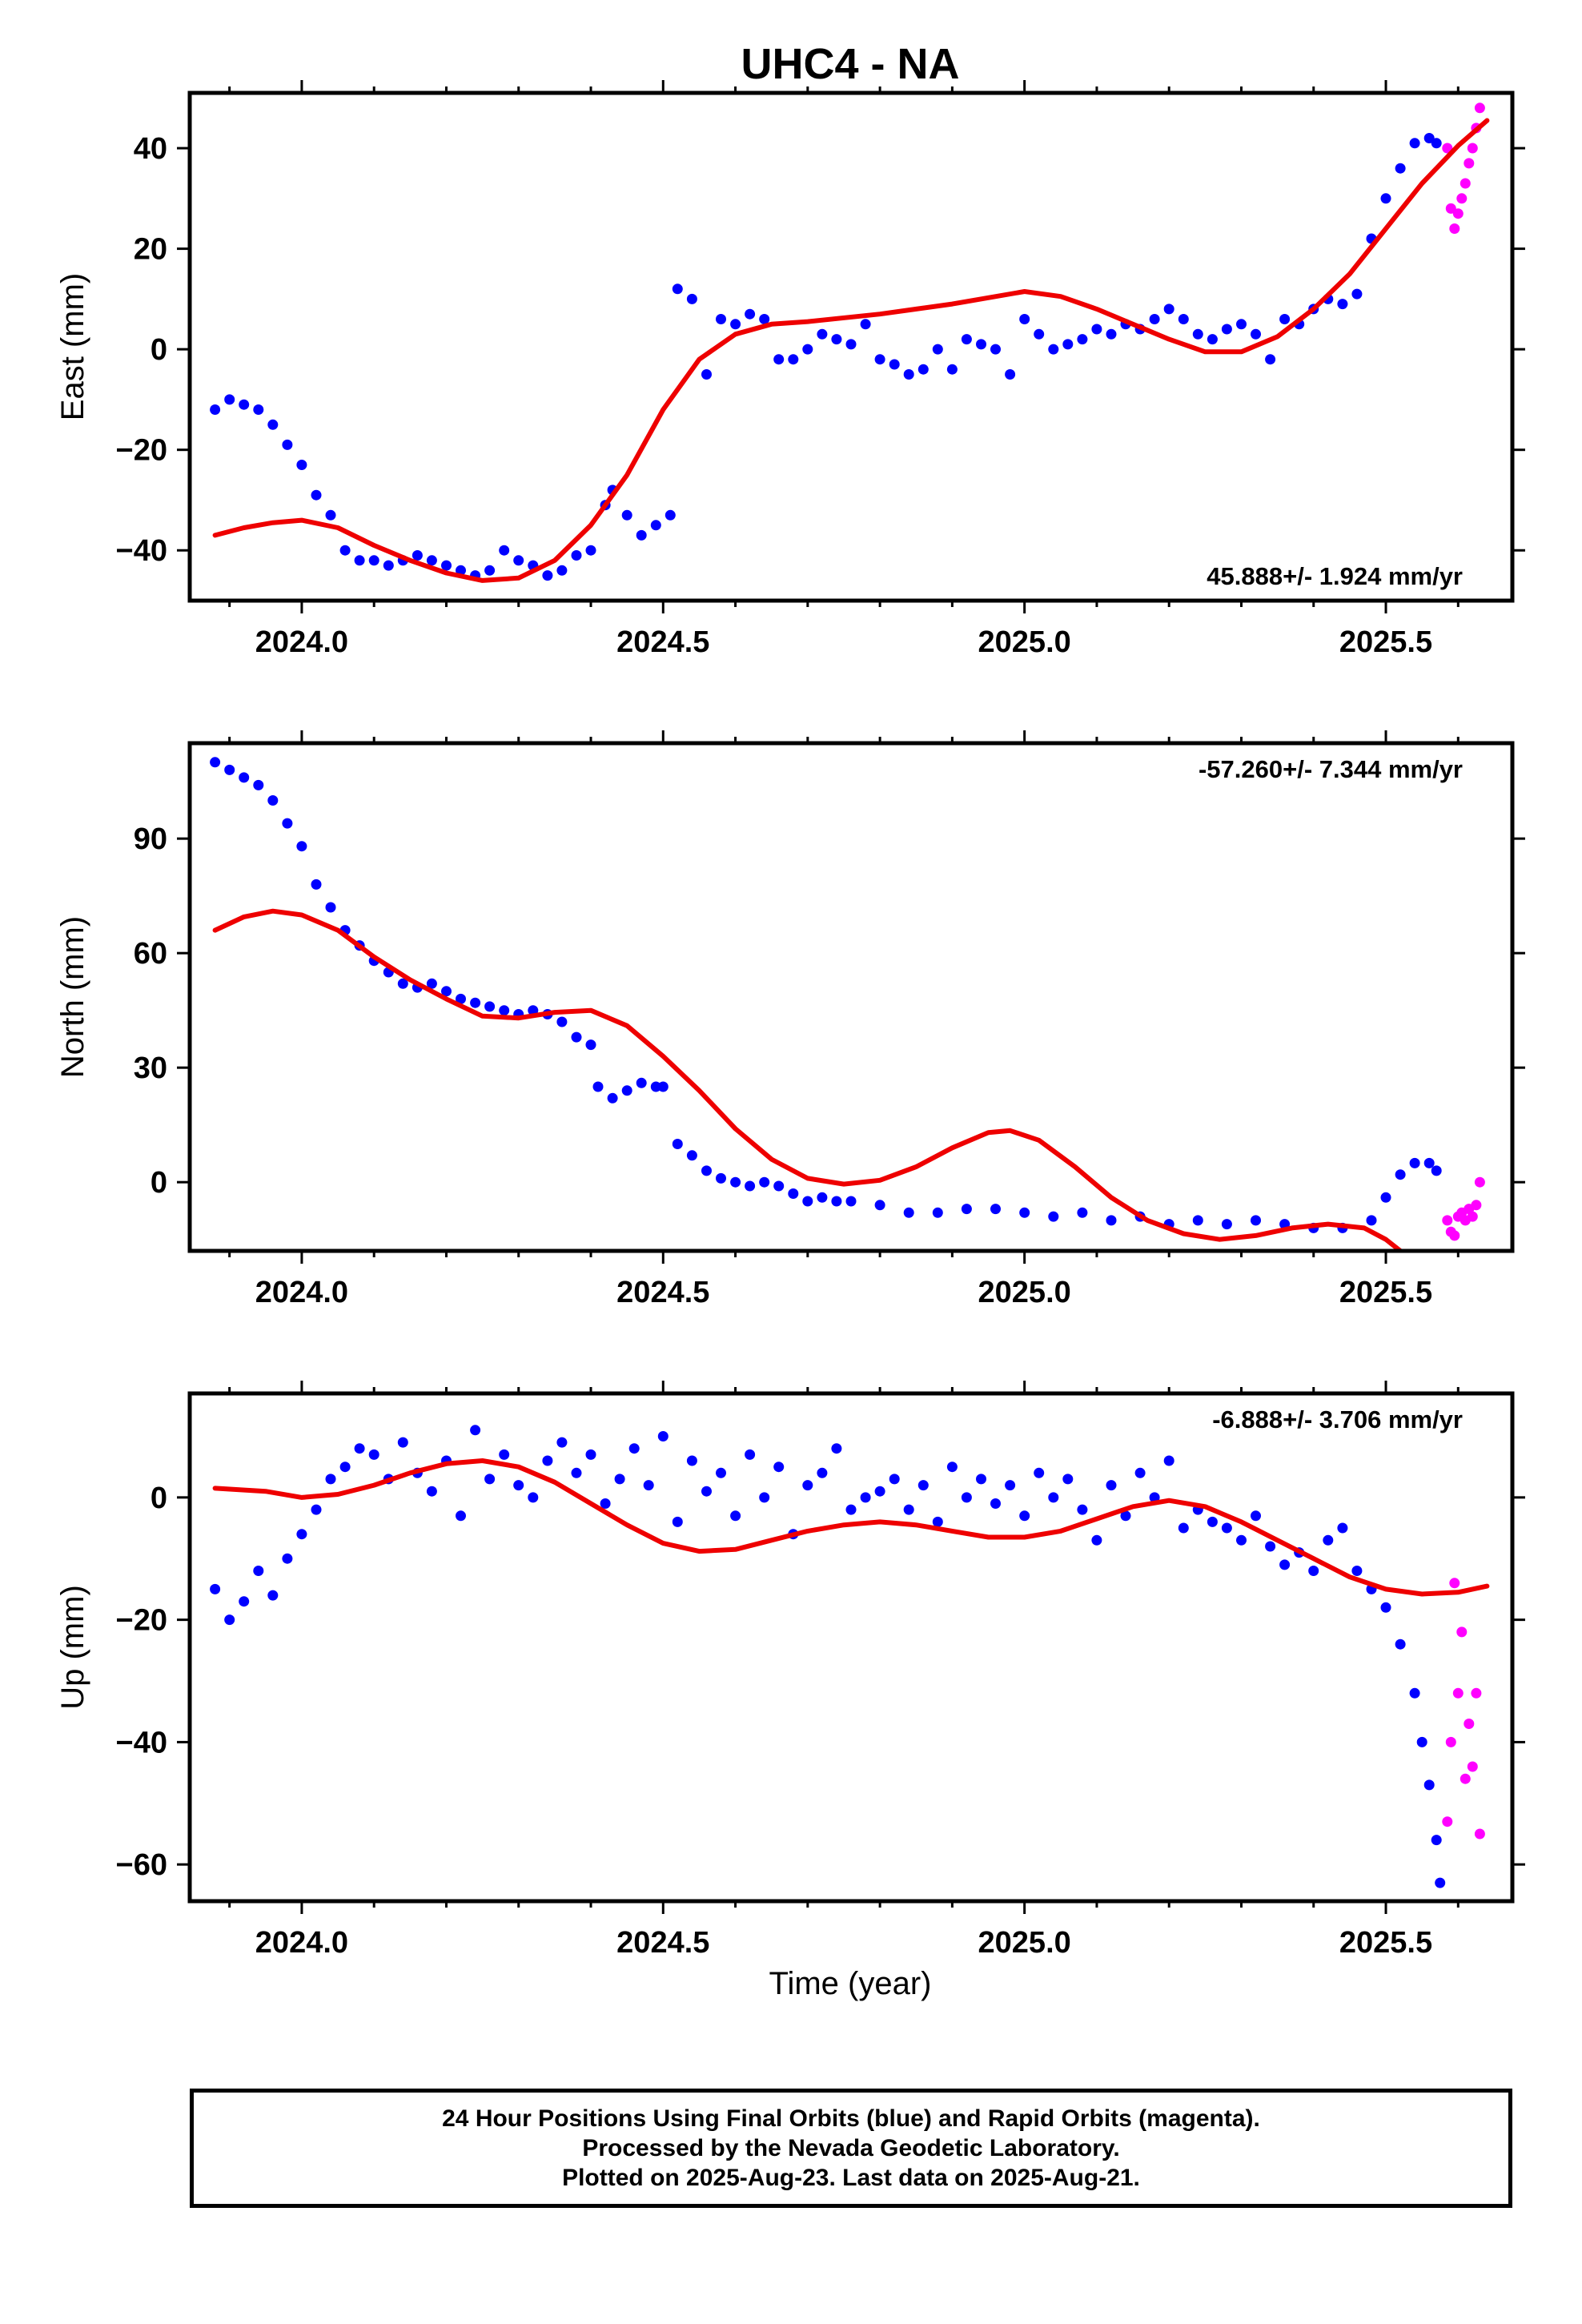  What do you see at coordinates (141, 1742) in the screenshot?
I see `up-y-tick-label: −40` at bounding box center [141, 1742].